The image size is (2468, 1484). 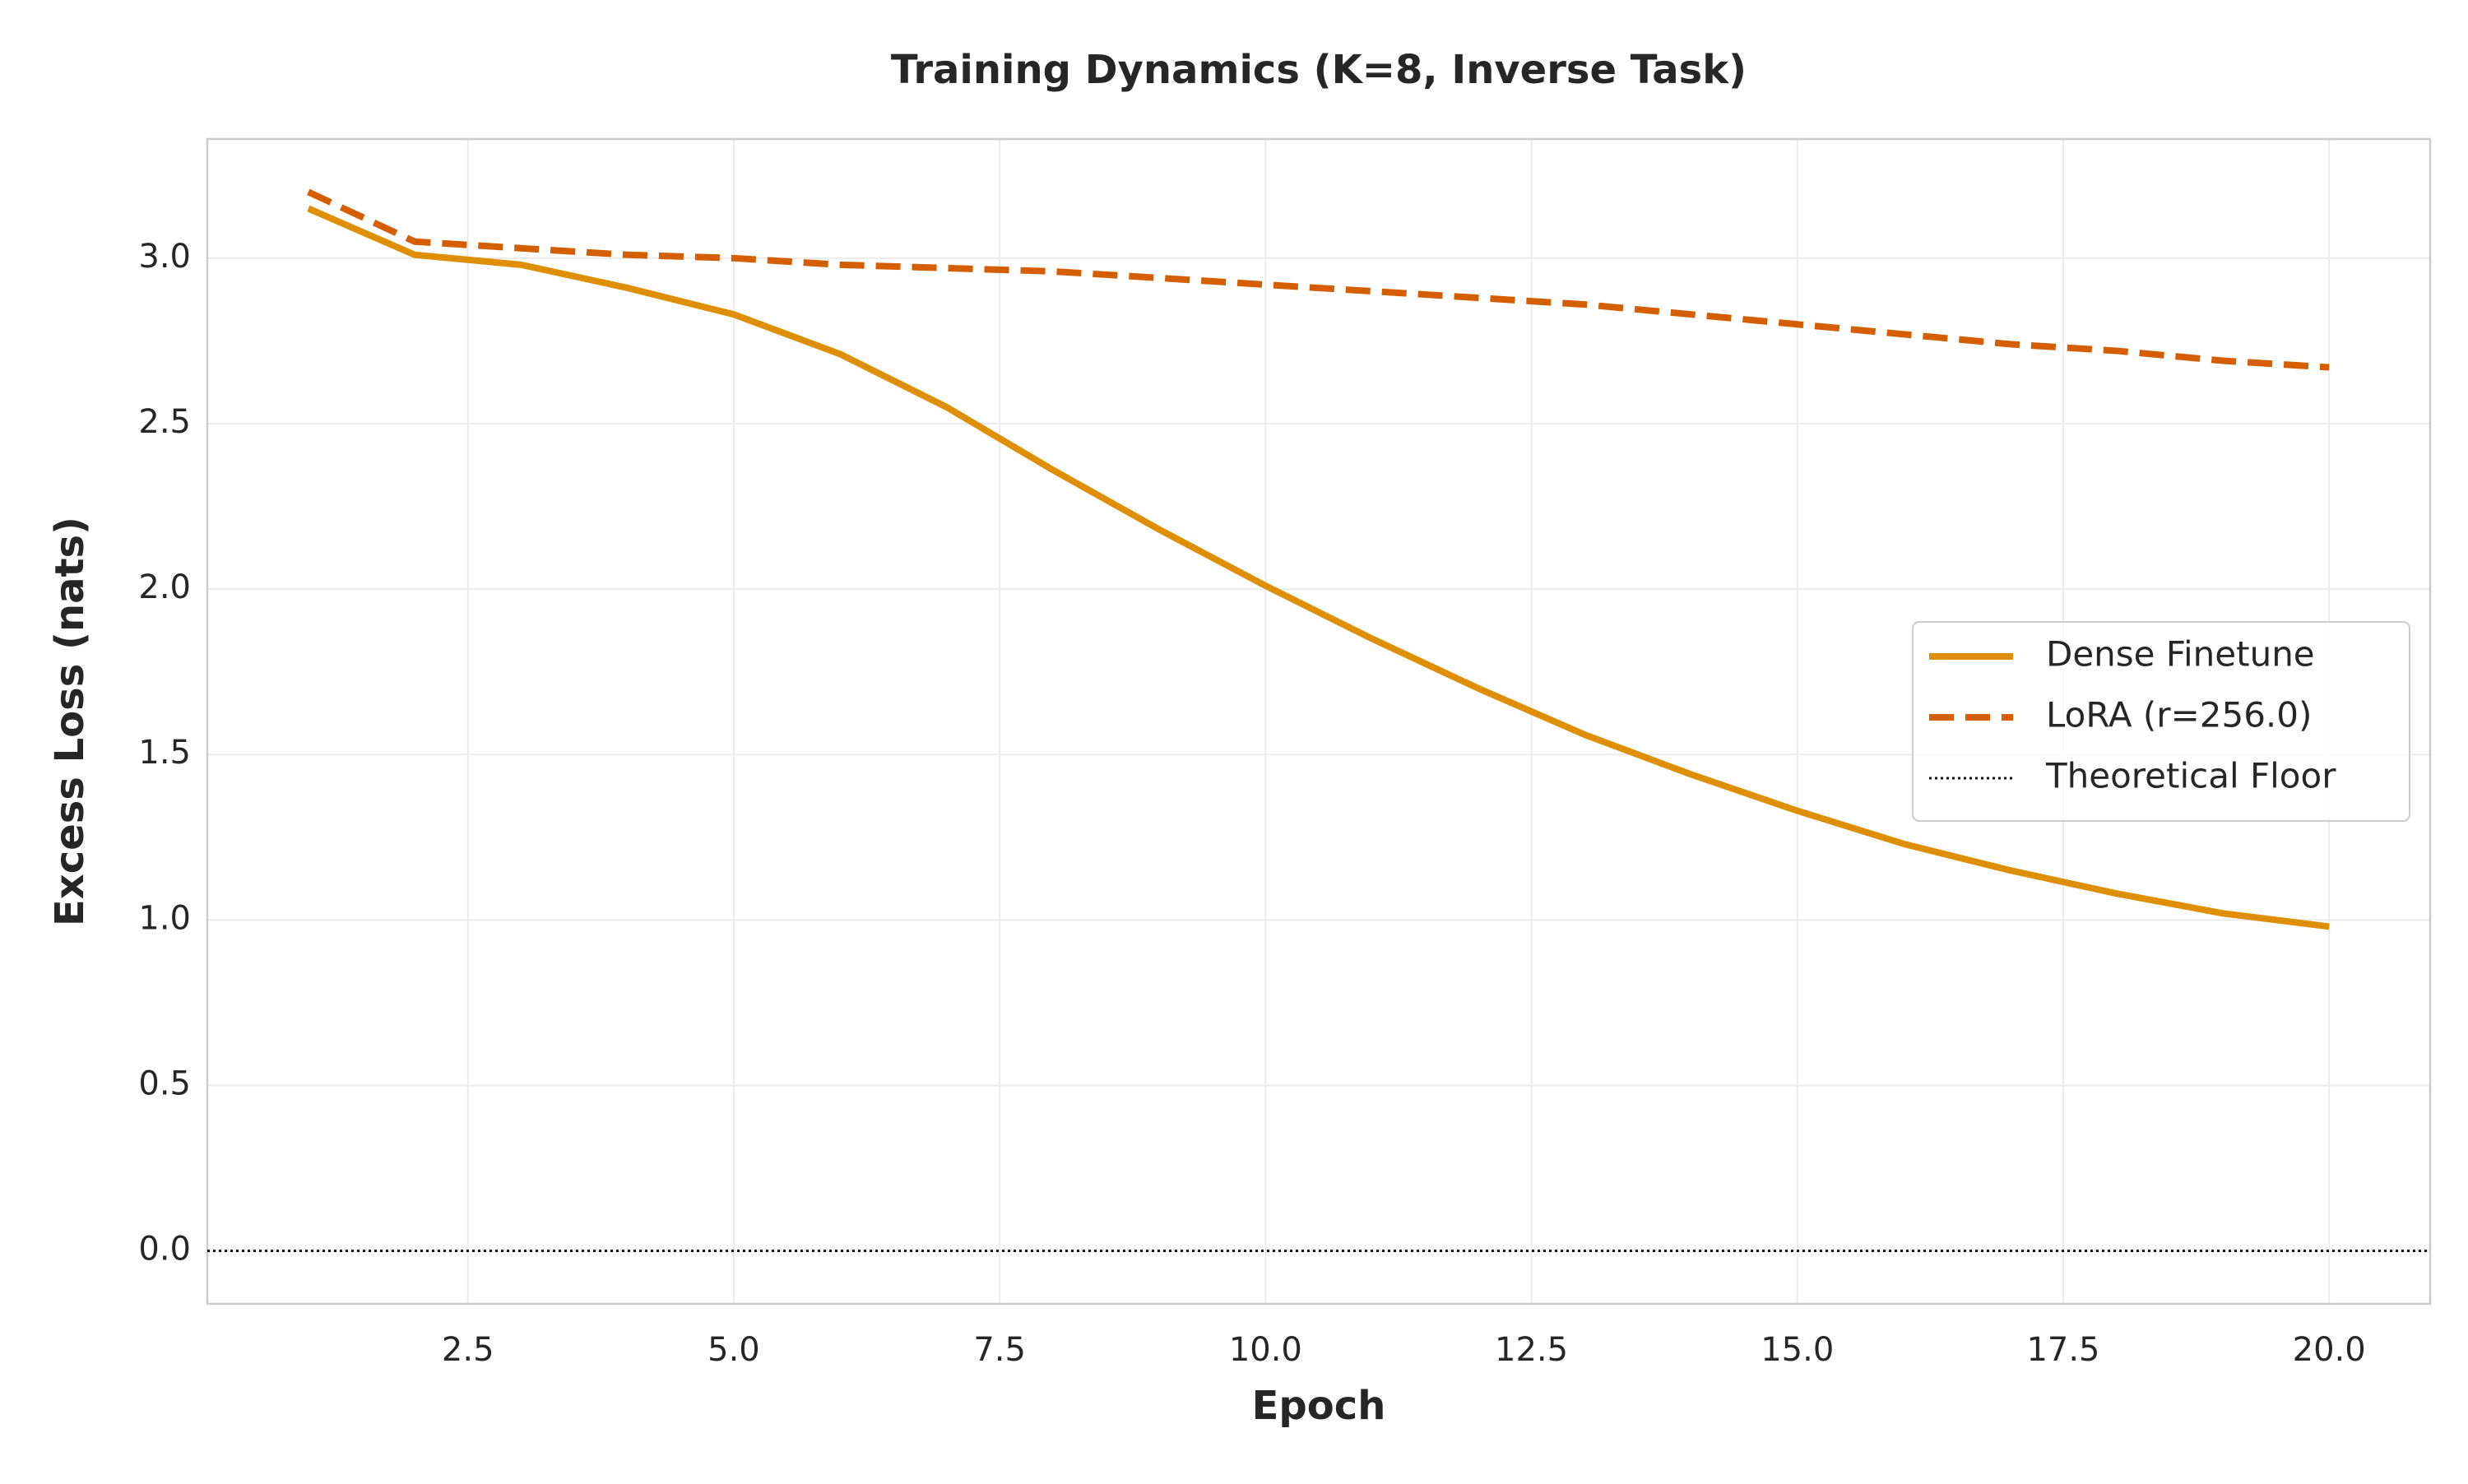 I want to click on x-tick-label: 15.0, so click(x=1797, y=1350).